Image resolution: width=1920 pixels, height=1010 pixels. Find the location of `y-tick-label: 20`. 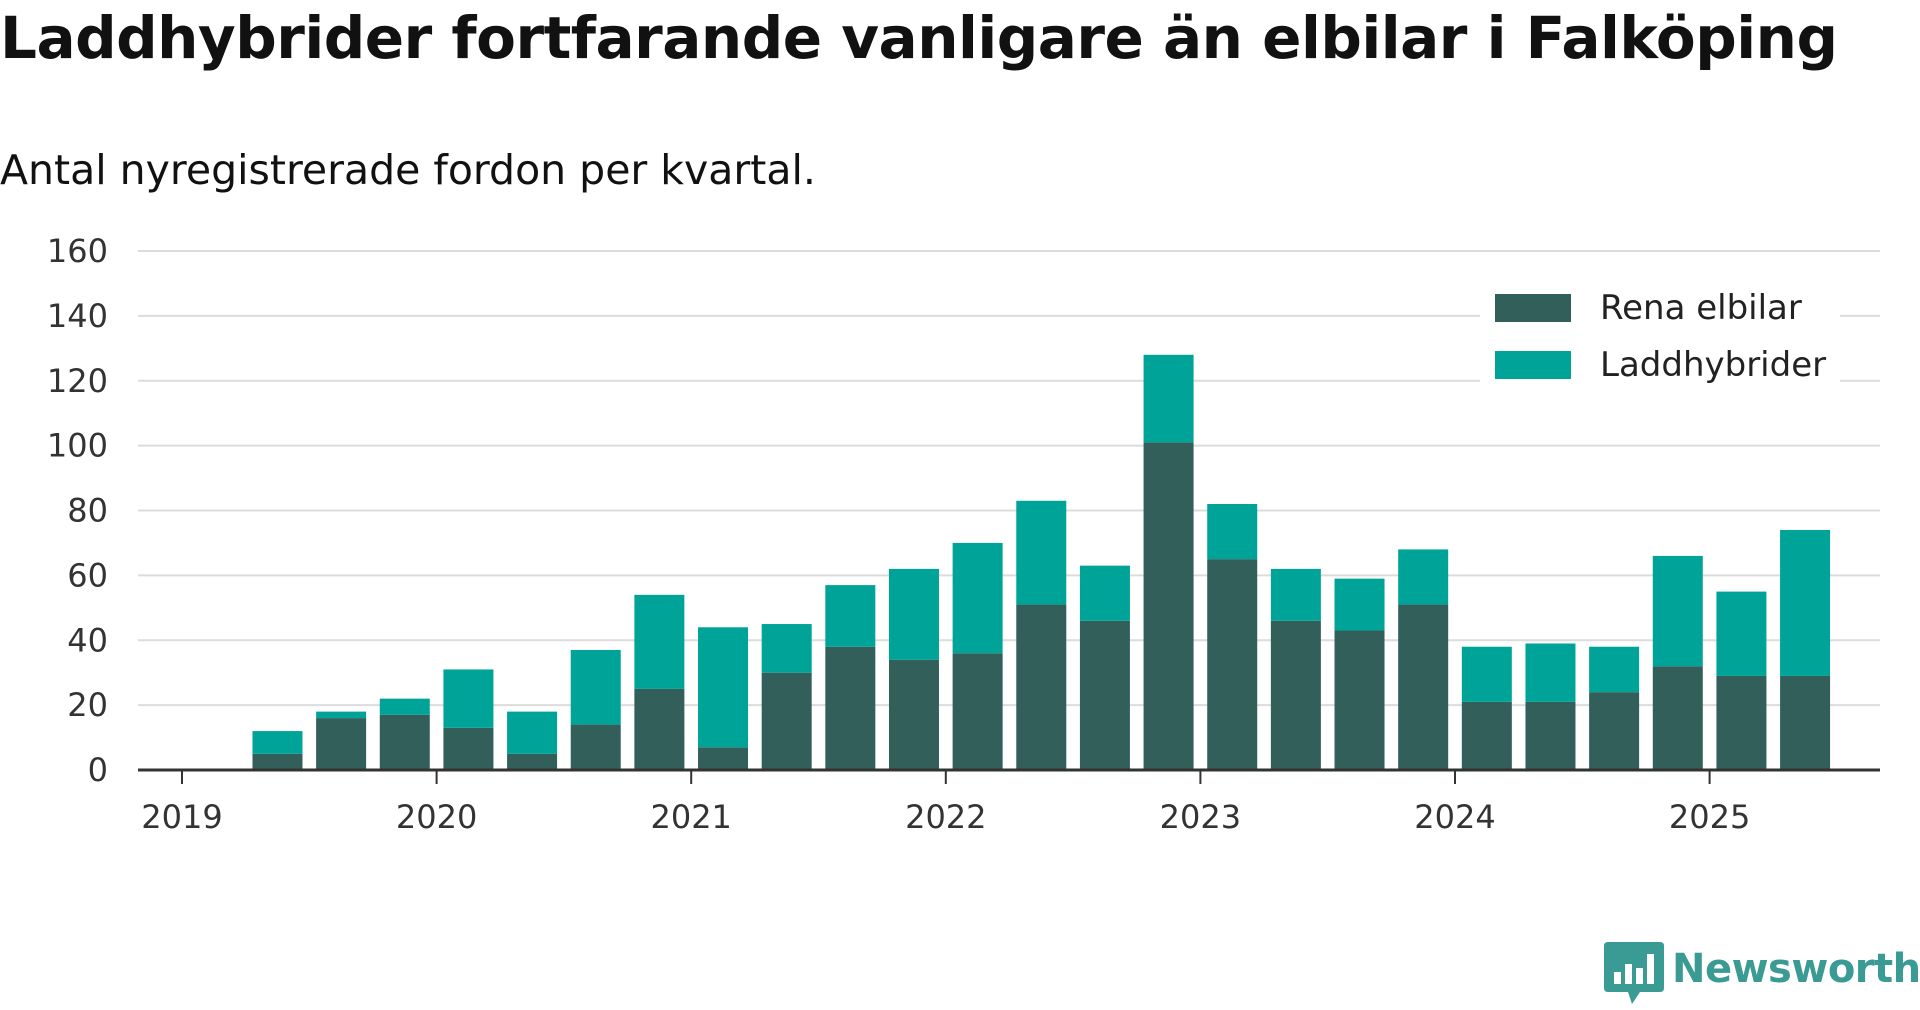

y-tick-label: 20 is located at coordinates (87, 705).